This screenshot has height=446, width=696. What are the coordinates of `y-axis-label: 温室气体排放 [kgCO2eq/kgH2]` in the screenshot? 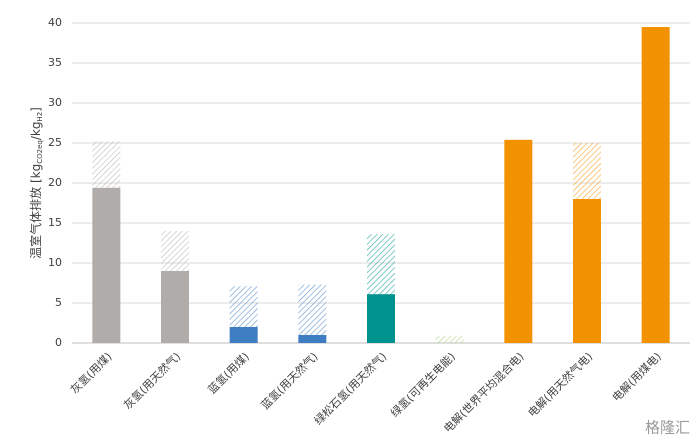 It's located at (36, 183).